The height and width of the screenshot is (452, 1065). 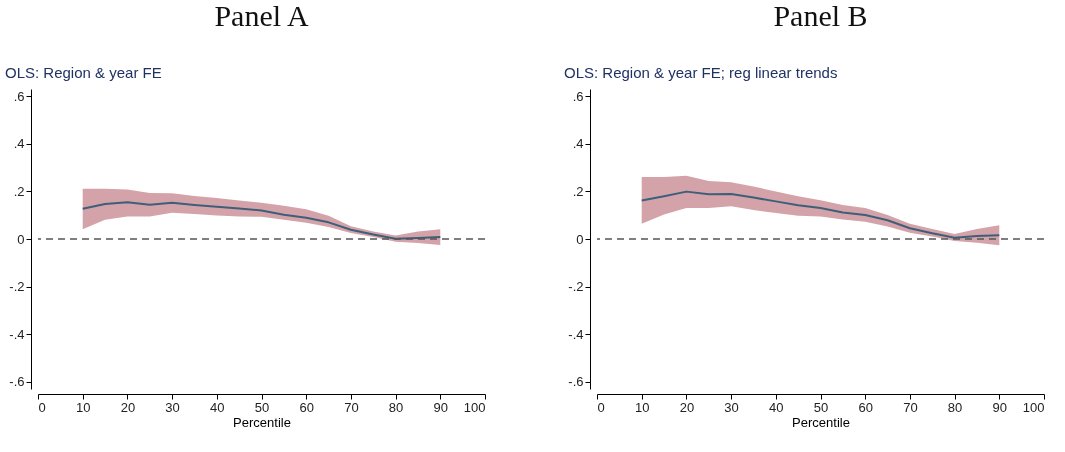 I want to click on chart-title: Panel B, so click(x=820, y=16).